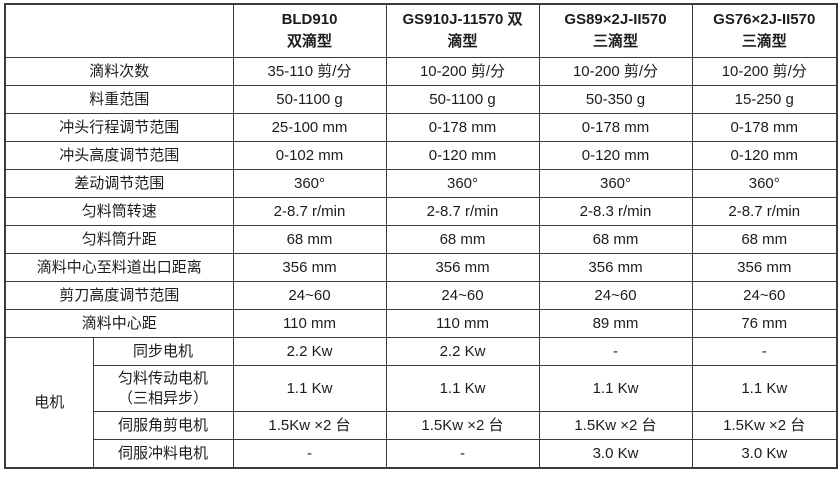 Image resolution: width=840 pixels, height=502 pixels. What do you see at coordinates (162, 398) in the screenshot?
I see `row-label-line2: （三相异步）` at bounding box center [162, 398].